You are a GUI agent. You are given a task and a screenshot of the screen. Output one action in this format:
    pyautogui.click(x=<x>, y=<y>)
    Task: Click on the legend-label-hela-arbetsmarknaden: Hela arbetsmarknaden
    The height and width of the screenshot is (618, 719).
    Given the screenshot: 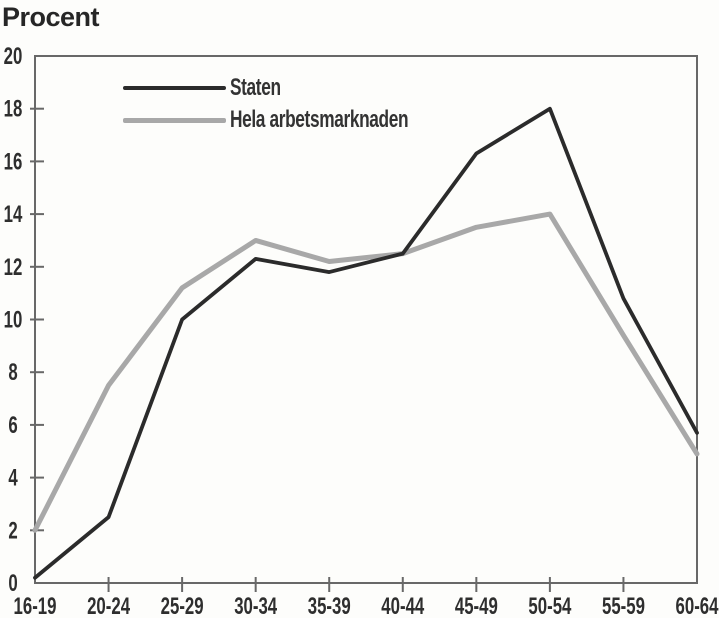 What is the action you would take?
    pyautogui.click(x=319, y=119)
    